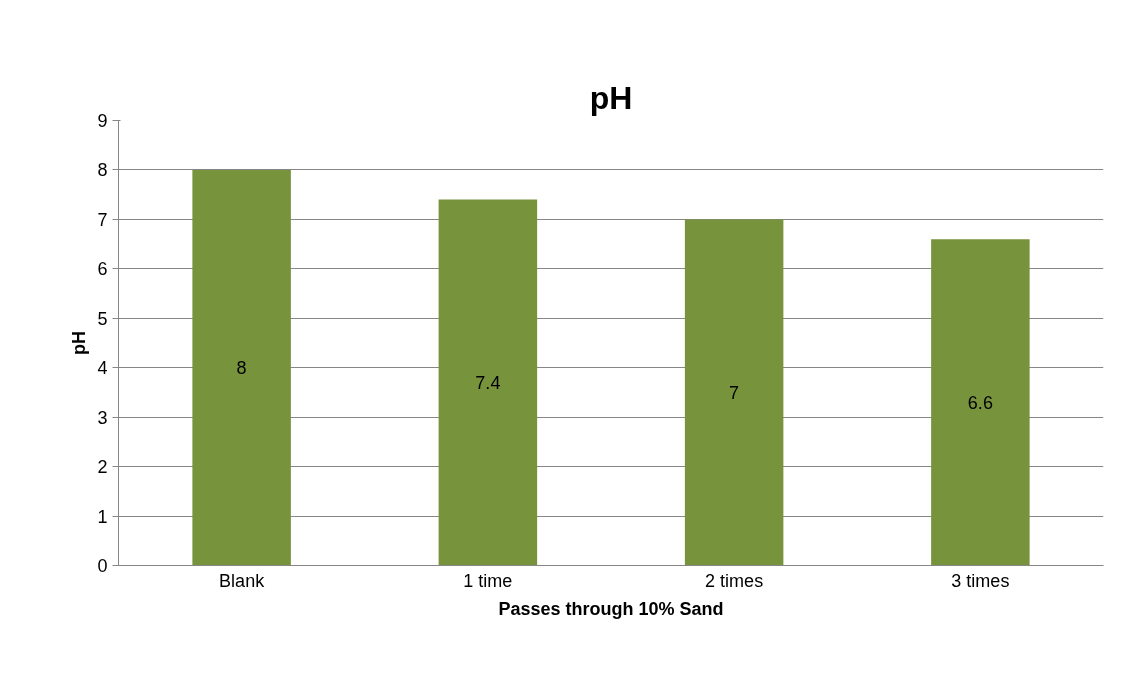 This screenshot has width=1123, height=683. What do you see at coordinates (241, 368) in the screenshot?
I see `data-label: 8` at bounding box center [241, 368].